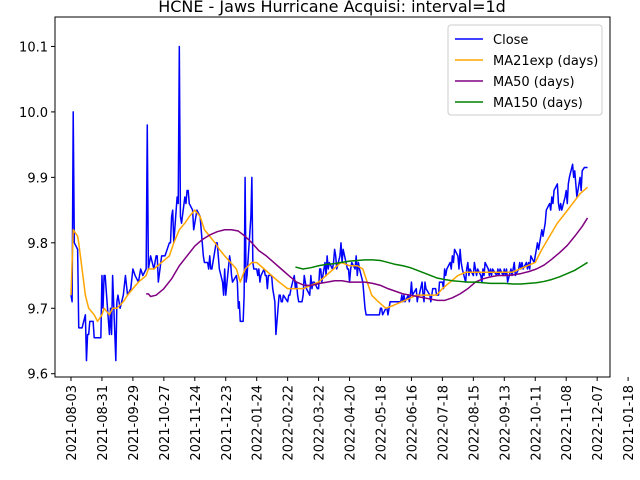 This screenshot has height=480, width=640. What do you see at coordinates (258, 423) in the screenshot?
I see `x-tick-label: 2022-01-24` at bounding box center [258, 423].